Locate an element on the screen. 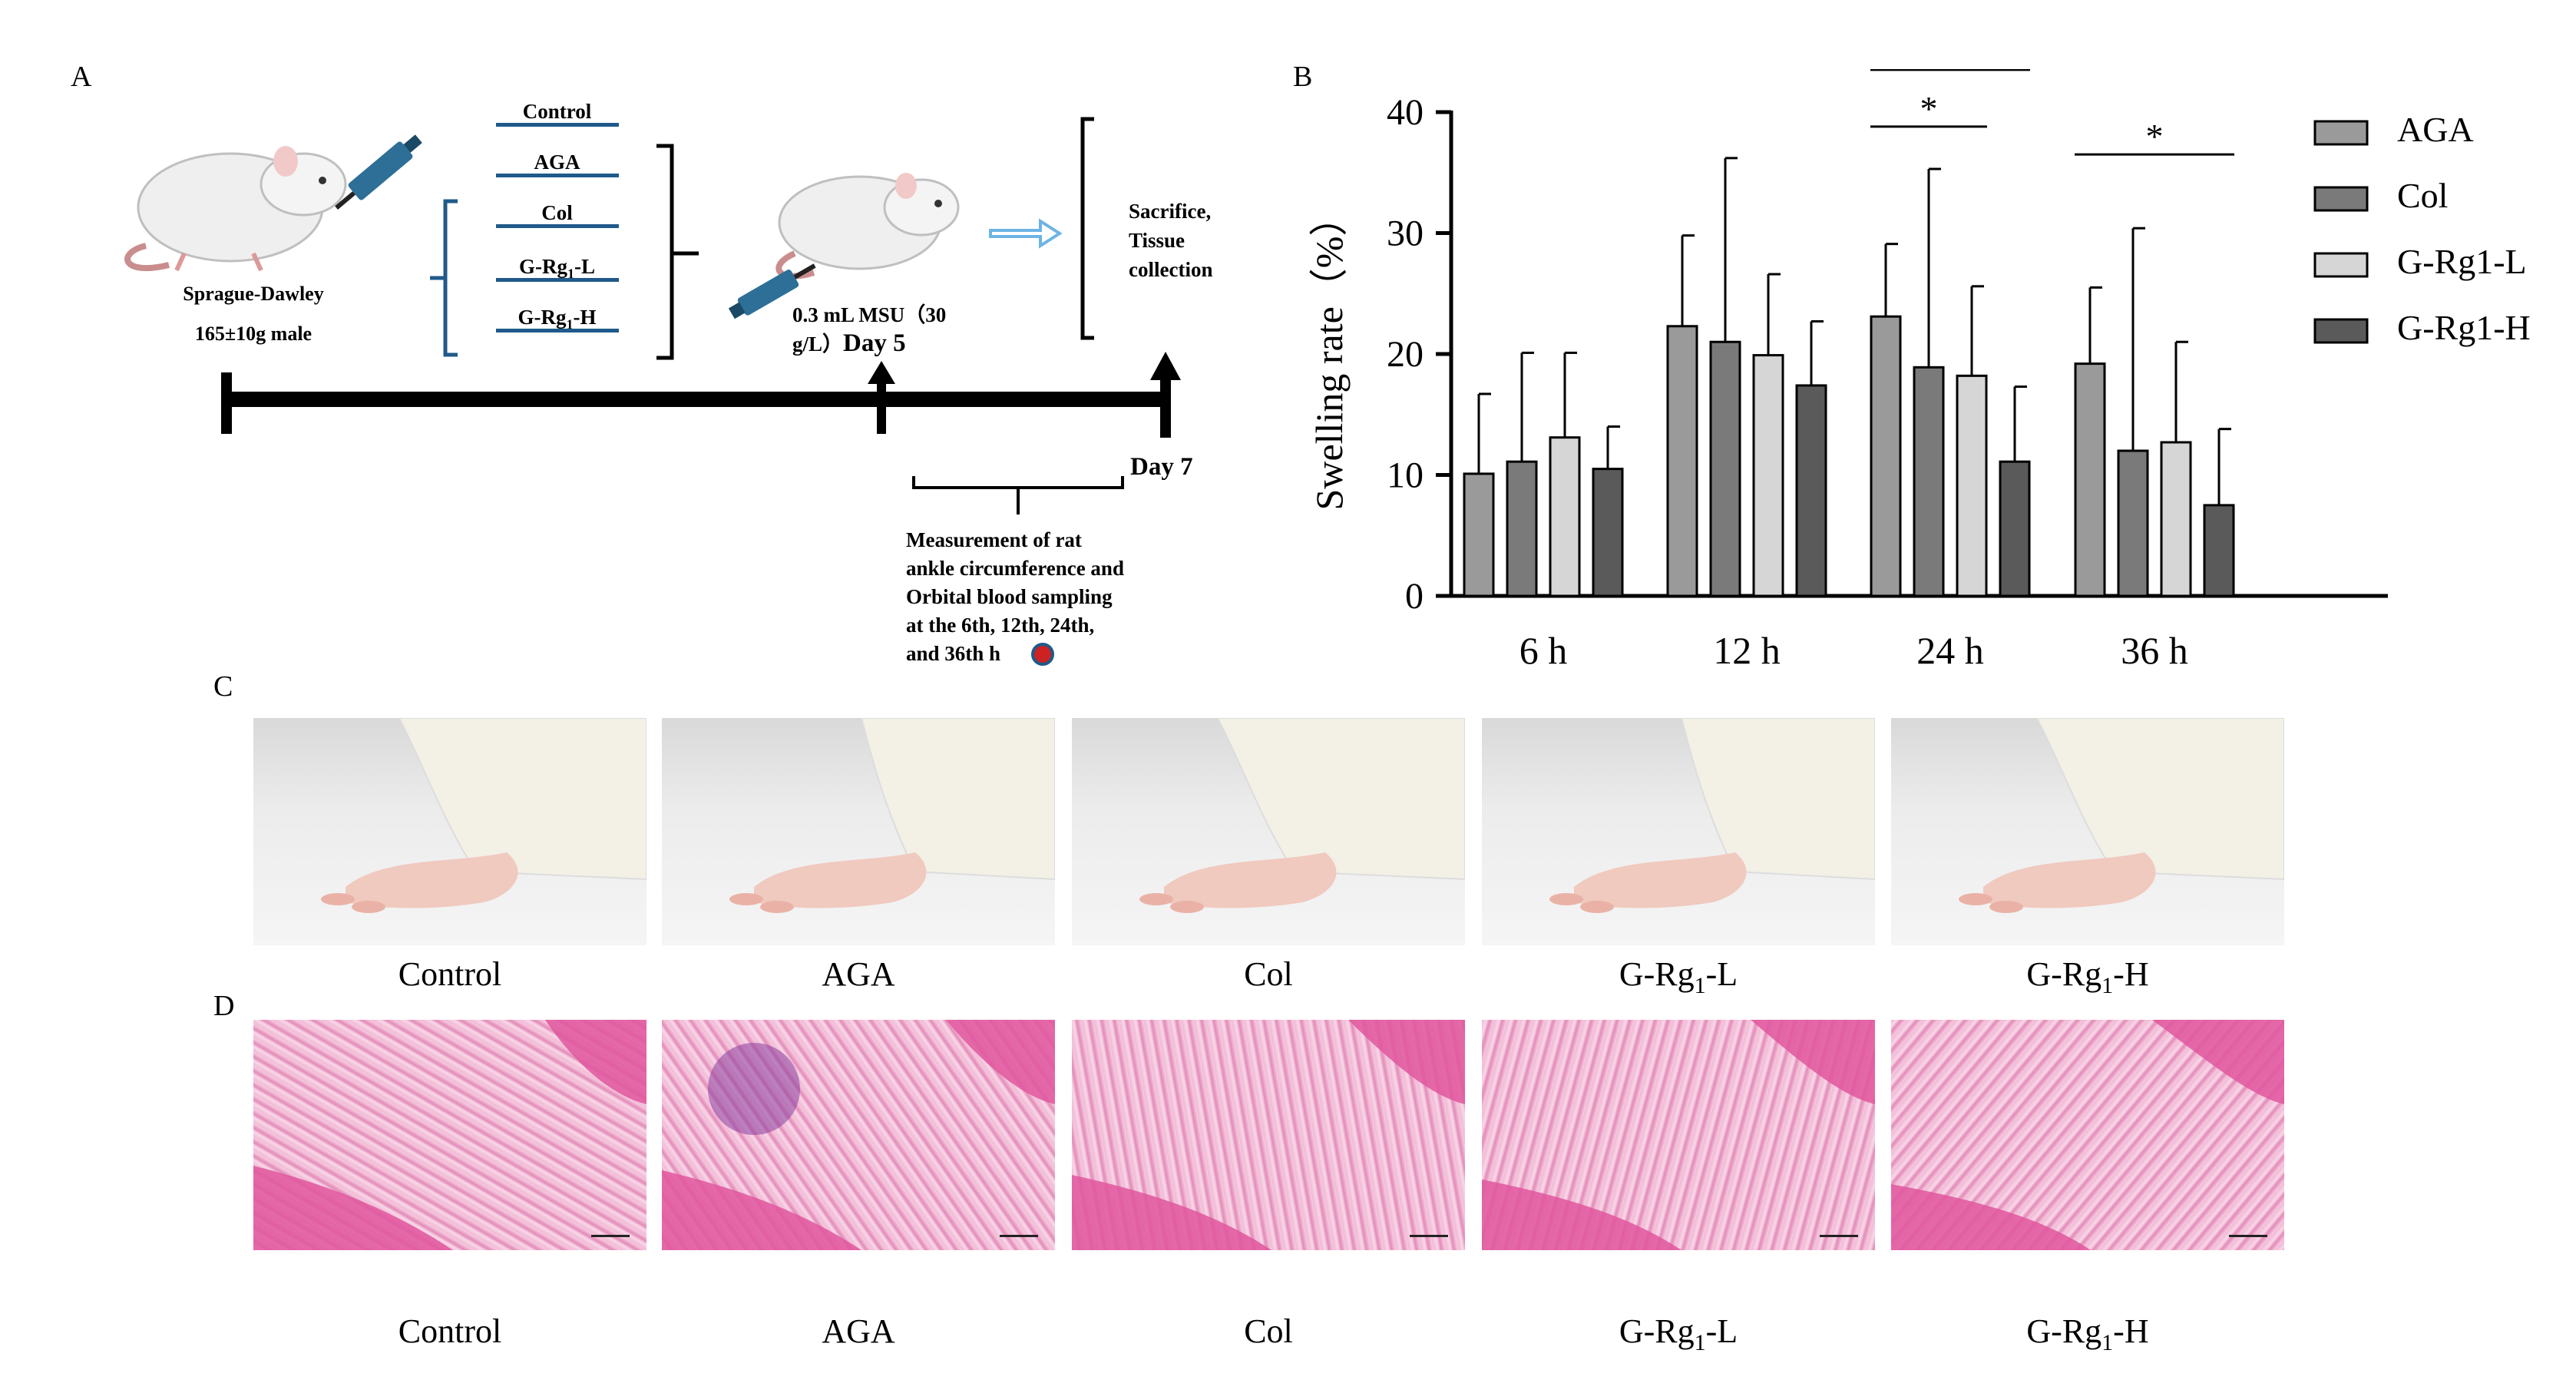  group-suffix: -H is located at coordinates (585, 317).